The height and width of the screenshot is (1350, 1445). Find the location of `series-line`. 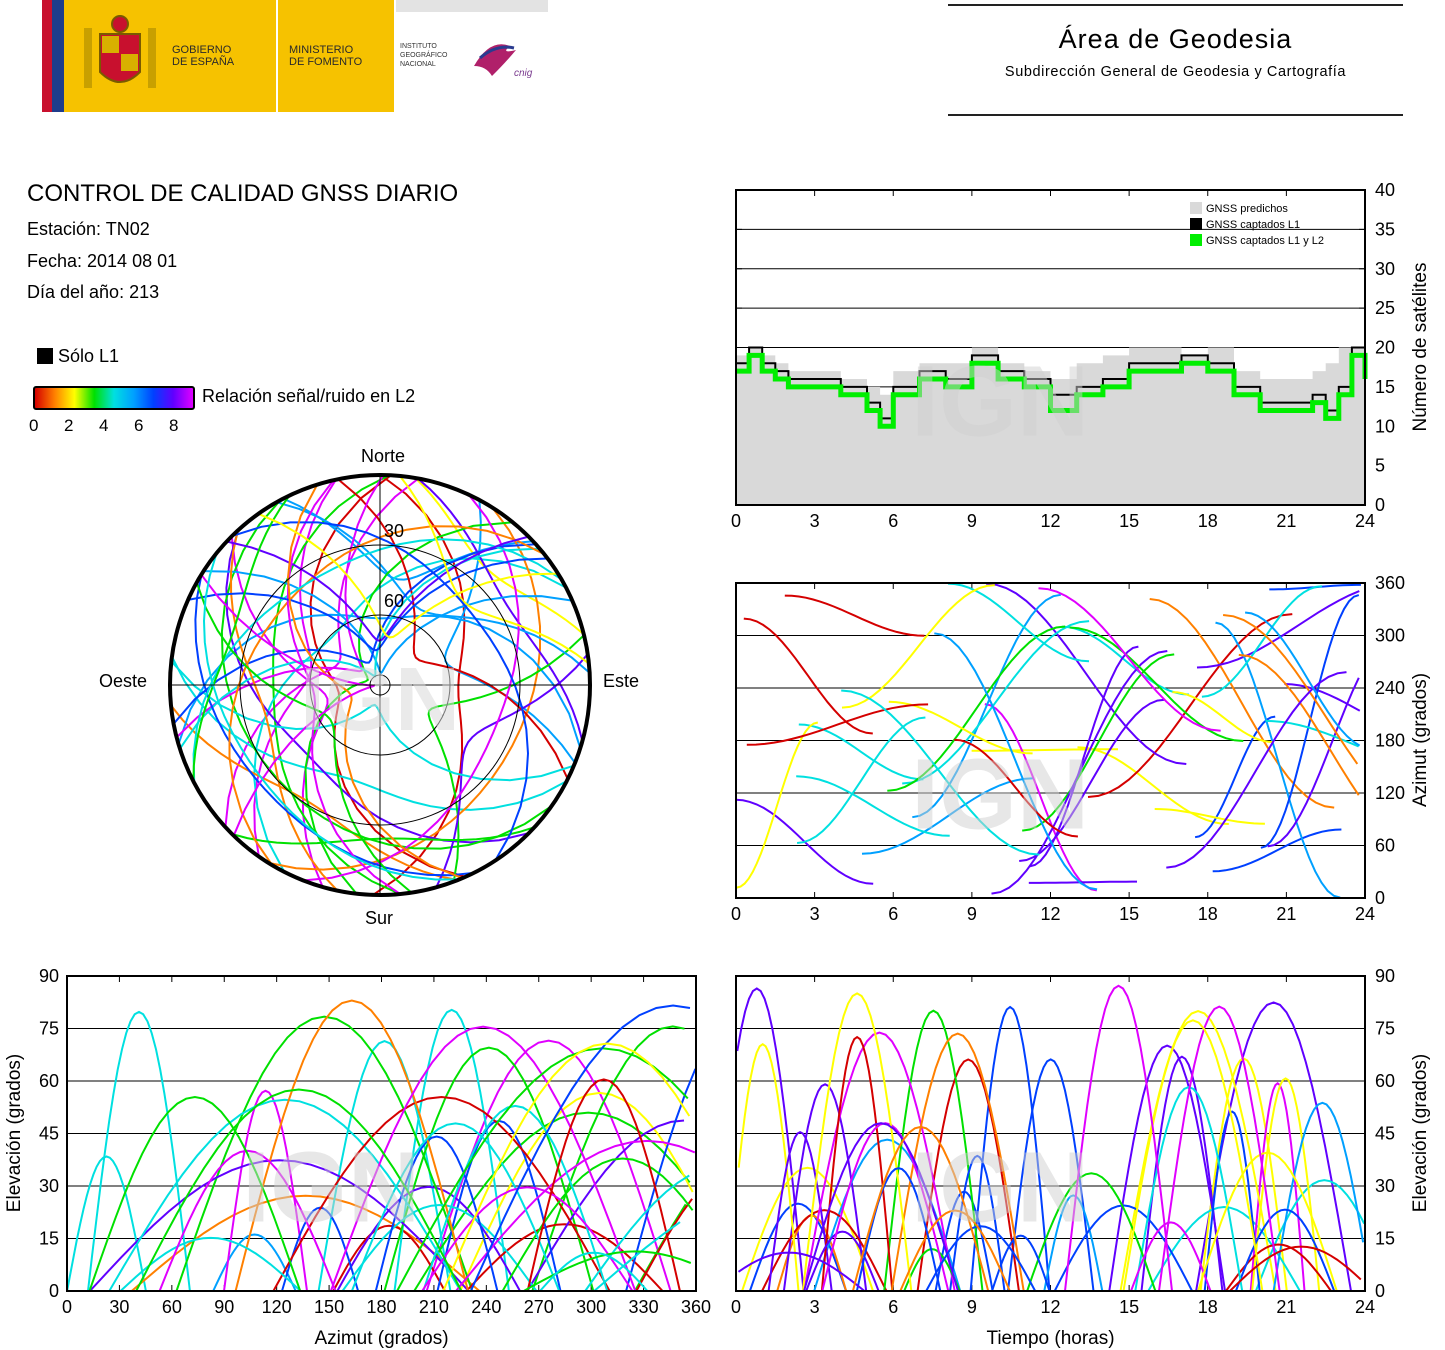

series-line is located at coordinates (1051, 383).